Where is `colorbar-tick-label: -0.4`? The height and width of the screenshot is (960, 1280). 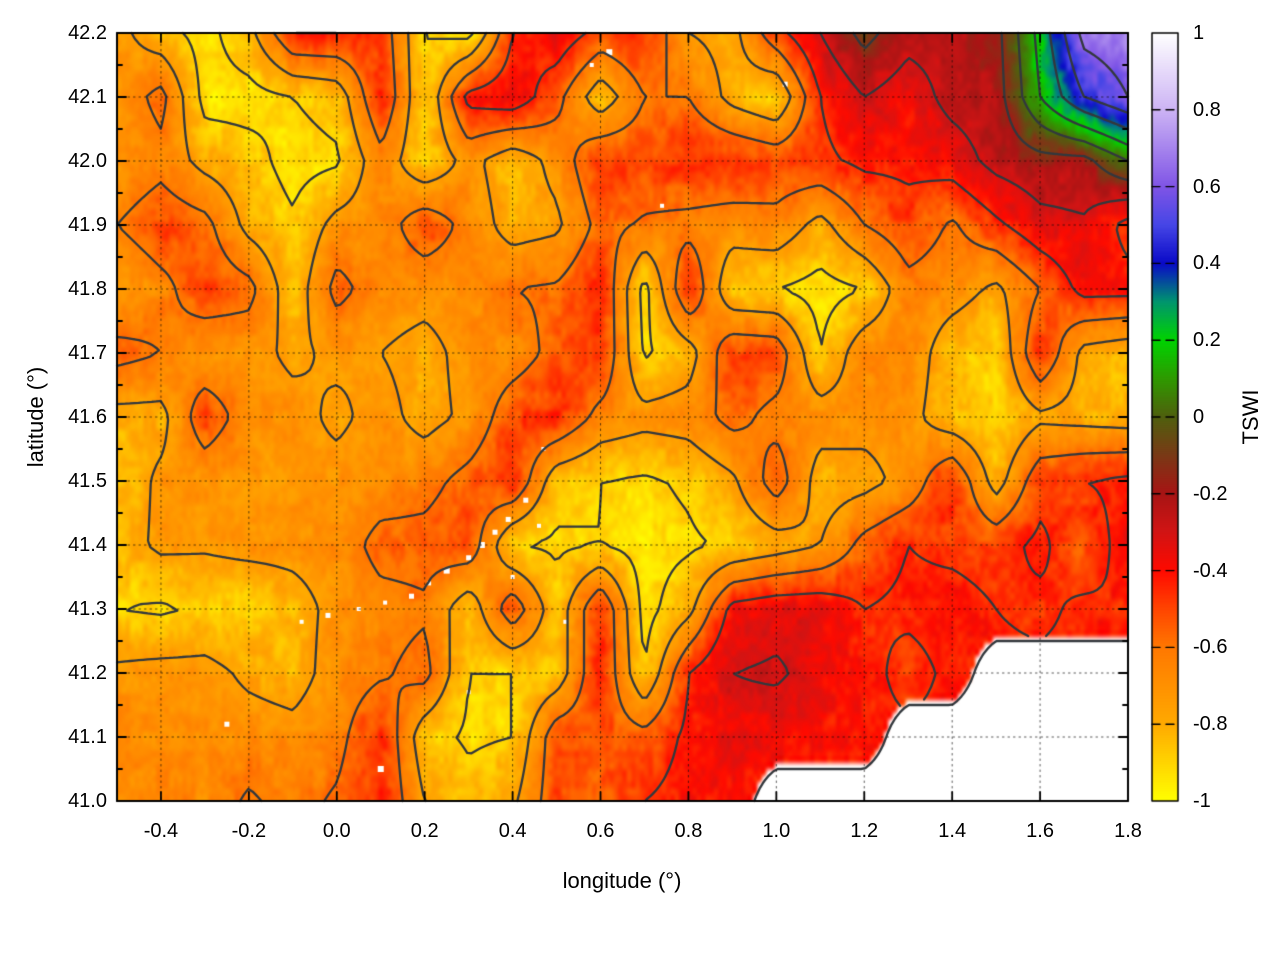 colorbar-tick-label: -0.4 is located at coordinates (1210, 570).